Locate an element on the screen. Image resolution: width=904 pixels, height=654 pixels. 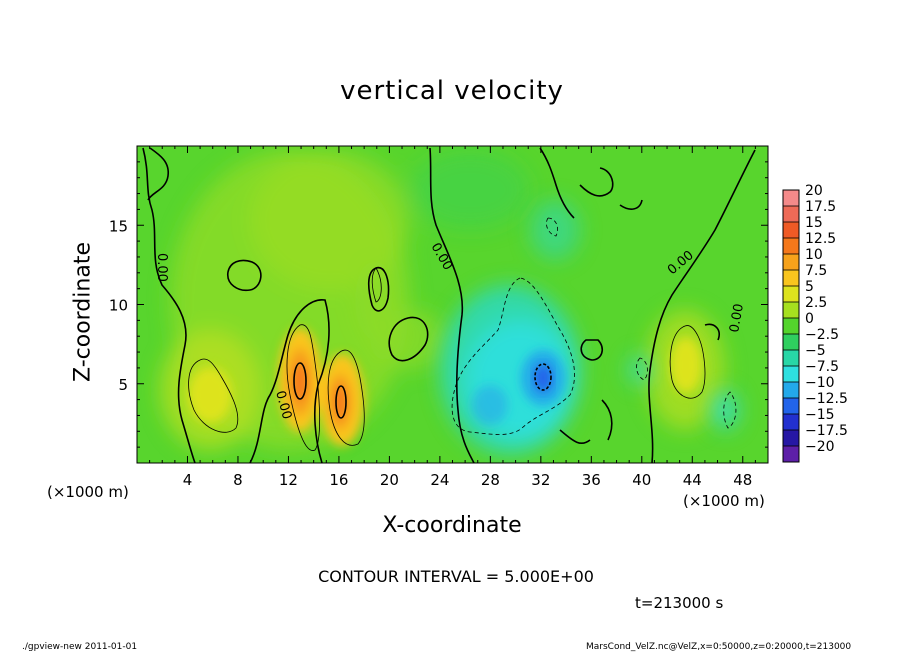
colorbar-label: 10 is located at coordinates (814, 255).